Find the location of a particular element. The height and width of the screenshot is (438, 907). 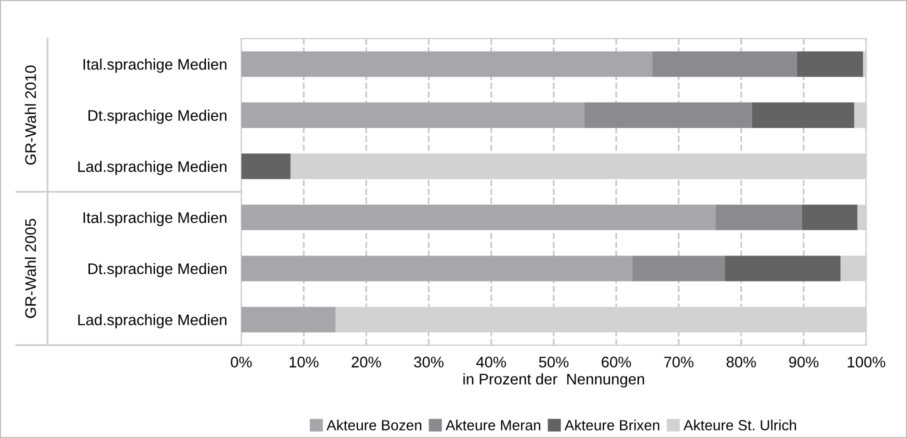

x-tick-label: 80% is located at coordinates (741, 362).